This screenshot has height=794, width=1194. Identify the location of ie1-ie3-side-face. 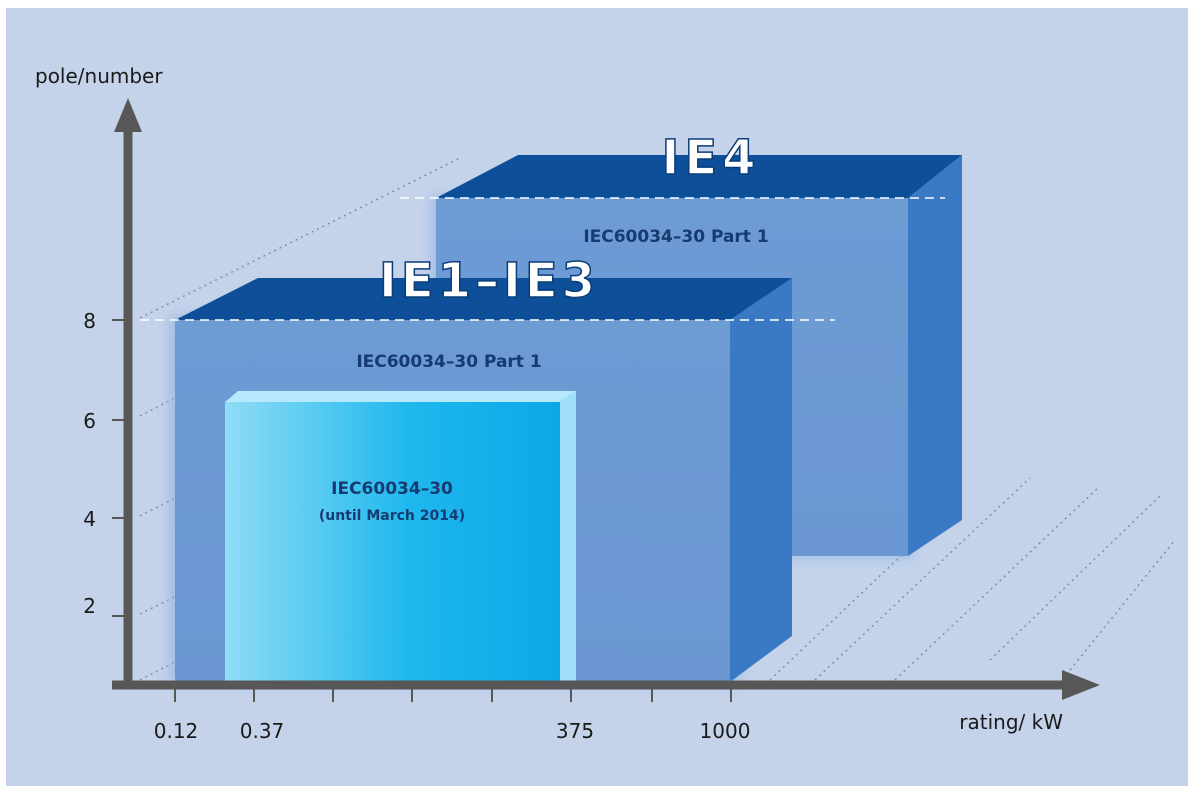
(761, 480).